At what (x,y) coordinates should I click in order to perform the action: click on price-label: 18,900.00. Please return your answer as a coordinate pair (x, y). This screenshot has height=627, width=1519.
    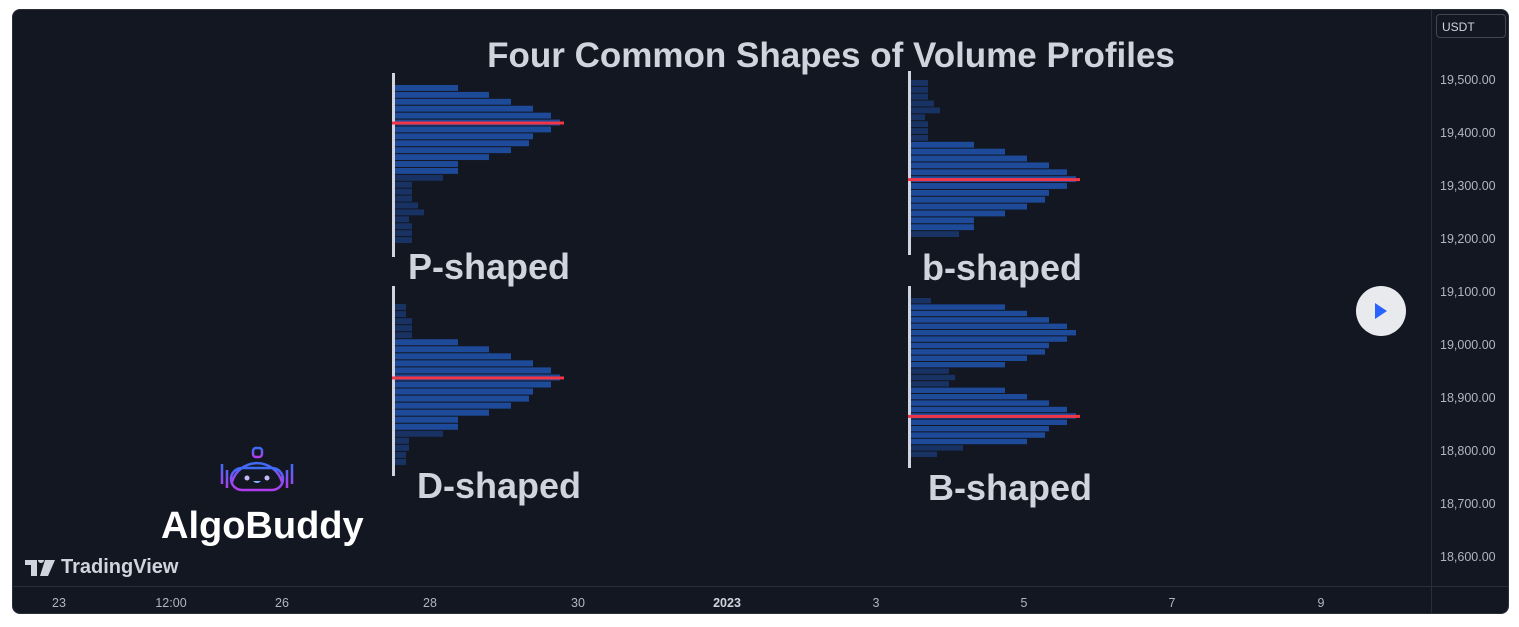
    Looking at the image, I should click on (1468, 398).